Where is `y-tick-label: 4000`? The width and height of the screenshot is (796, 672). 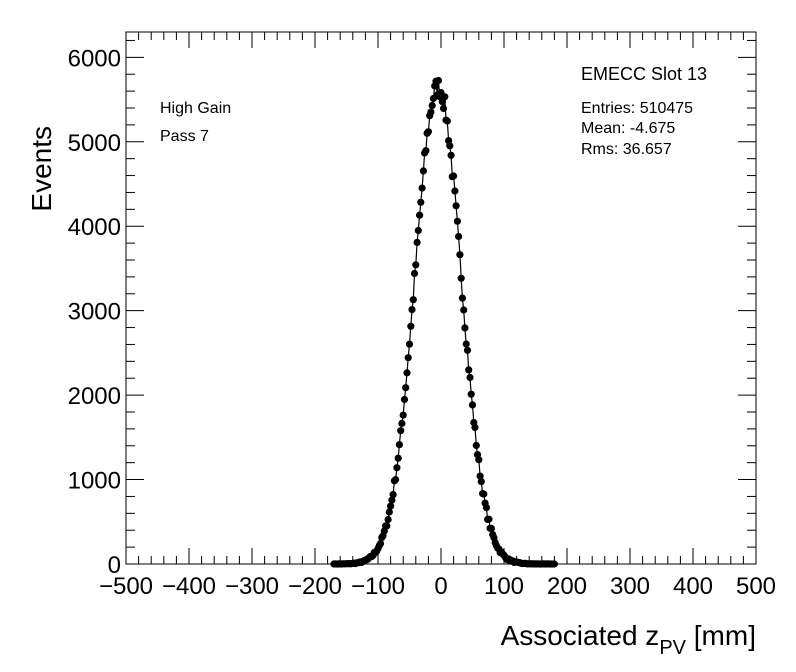 y-tick-label: 4000 is located at coordinates (94, 227).